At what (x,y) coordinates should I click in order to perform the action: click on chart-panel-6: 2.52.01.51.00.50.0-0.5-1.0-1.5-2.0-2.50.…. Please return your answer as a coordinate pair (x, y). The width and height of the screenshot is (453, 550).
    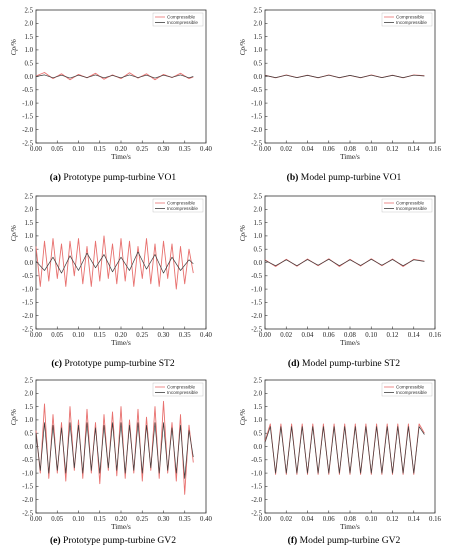
    Looking at the image, I should click on (340, 461).